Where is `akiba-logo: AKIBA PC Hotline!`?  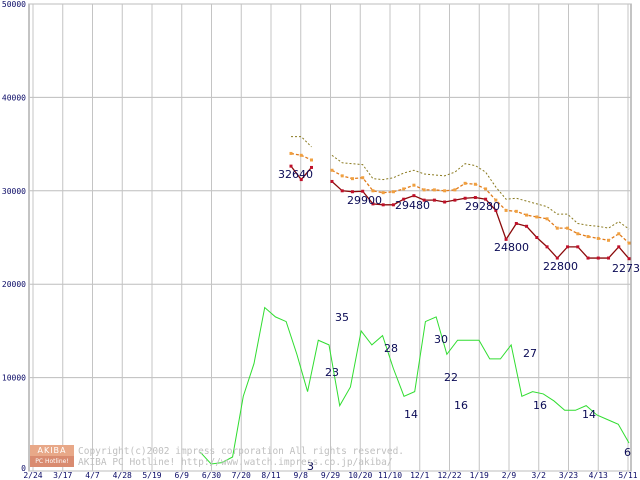 akiba-logo: AKIBA PC Hotline! is located at coordinates (52, 456).